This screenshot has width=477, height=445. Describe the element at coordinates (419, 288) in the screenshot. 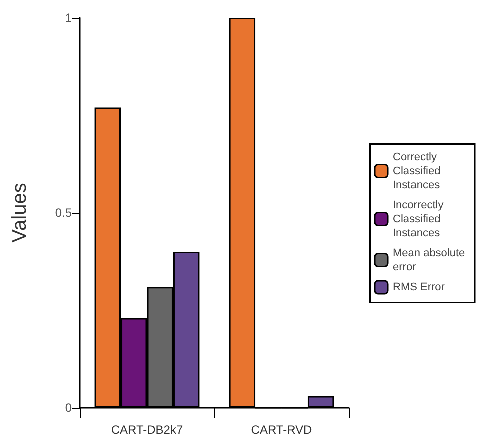

I see `legend-label: RMS Error` at that location.